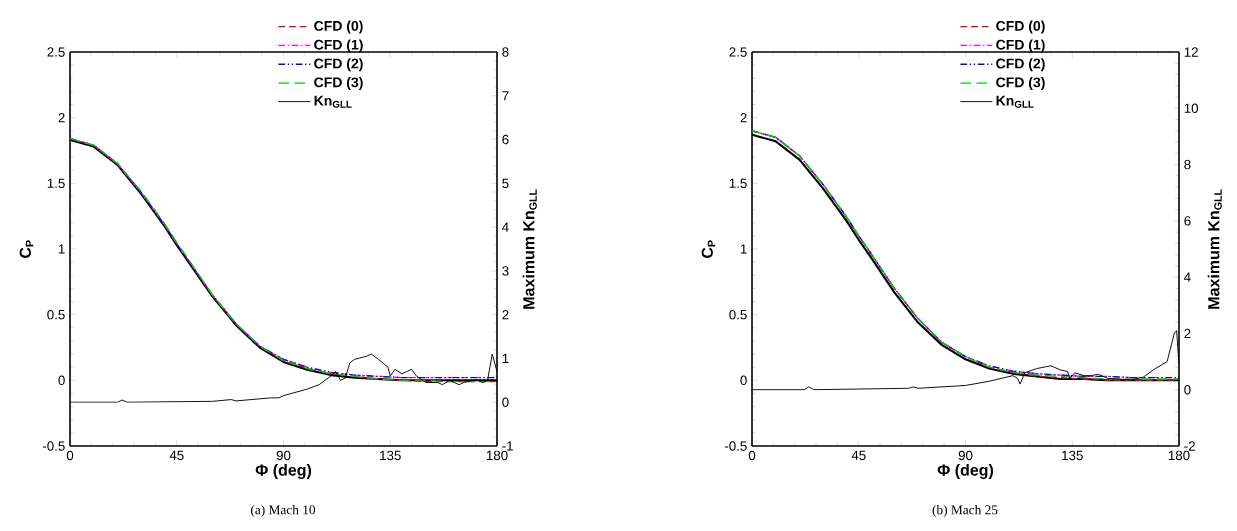  Describe the element at coordinates (1191, 108) in the screenshot. I see `y2-tick-label: 10` at that location.